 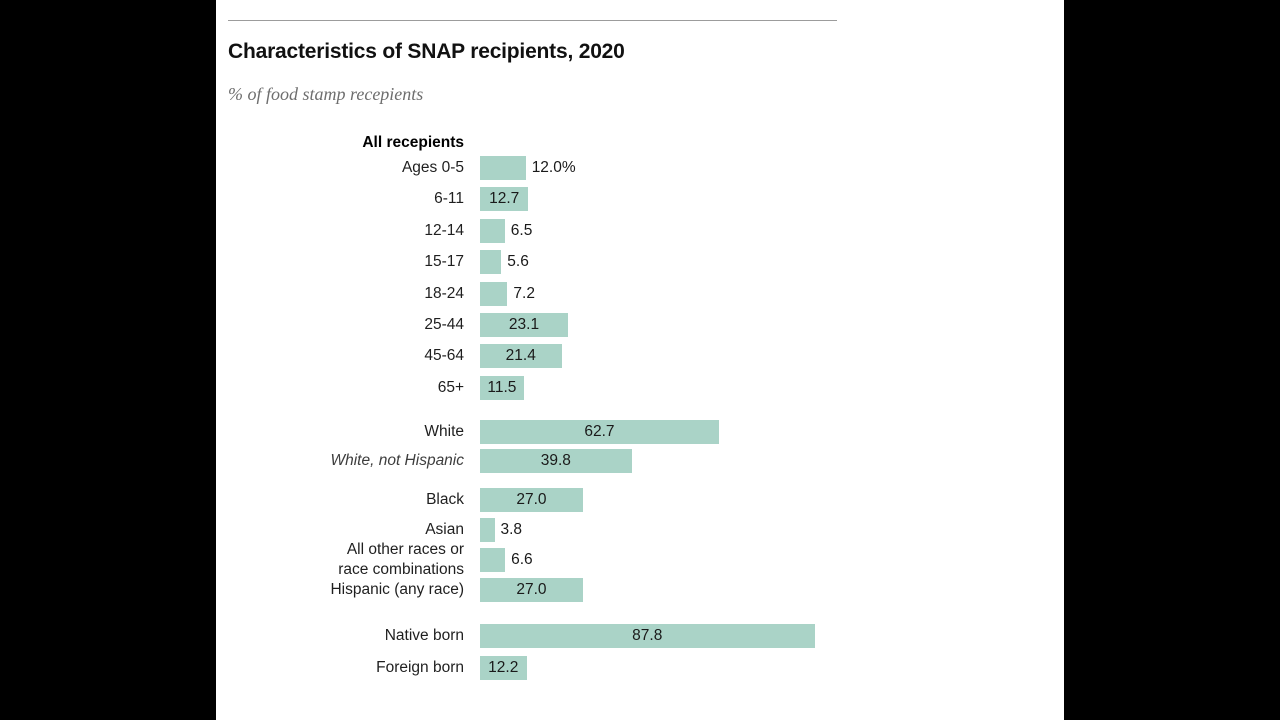 I want to click on value-label: 7.2, so click(x=524, y=293).